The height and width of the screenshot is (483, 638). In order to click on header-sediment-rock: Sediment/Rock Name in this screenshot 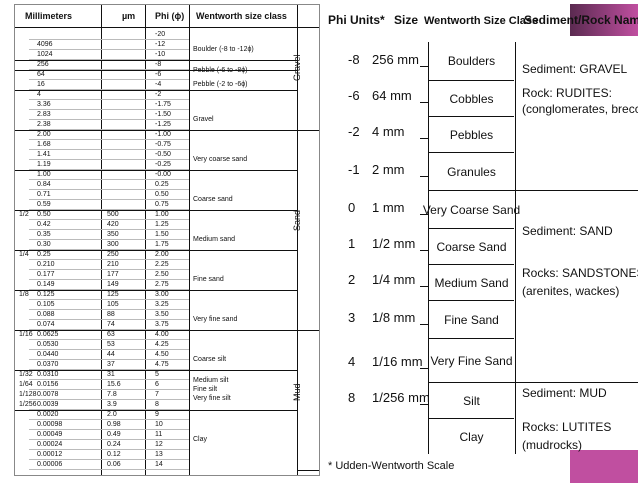, I will do `click(581, 20)`.